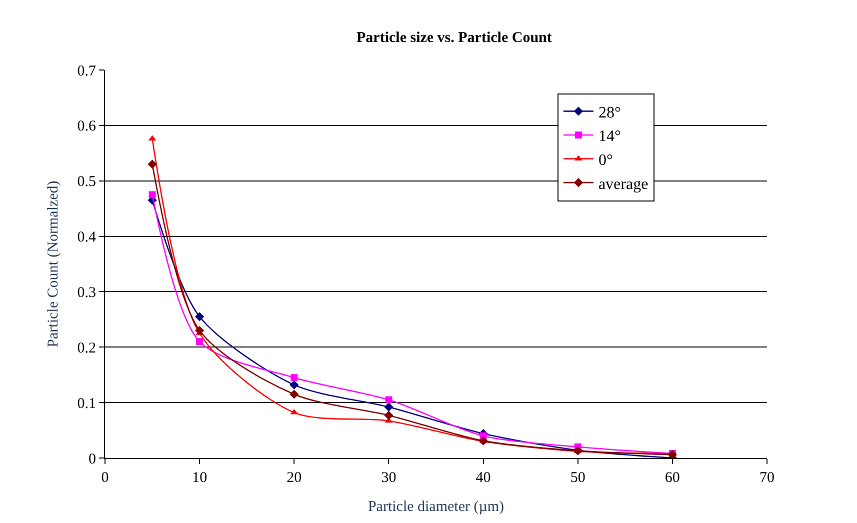 The height and width of the screenshot is (523, 857). What do you see at coordinates (86, 292) in the screenshot?
I see `y-tick-label: 0.3` at bounding box center [86, 292].